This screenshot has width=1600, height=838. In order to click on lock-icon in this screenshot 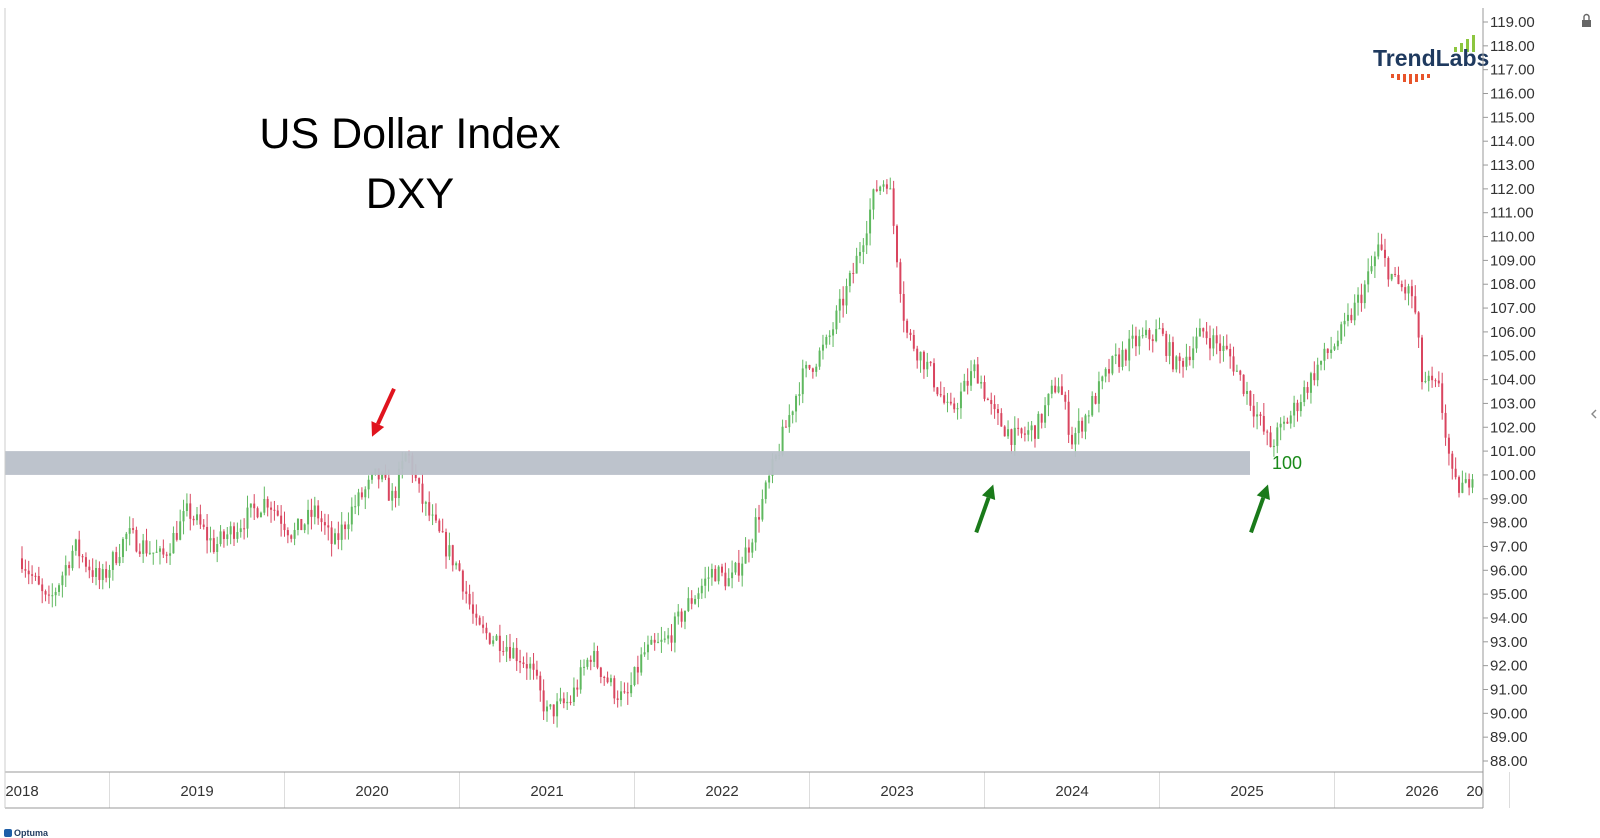, I will do `click(1586, 20)`.